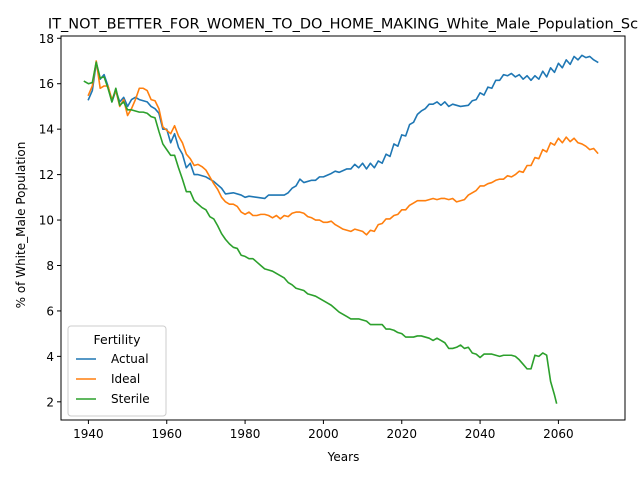 The image size is (640, 480). What do you see at coordinates (50, 266) in the screenshot?
I see `y-tick-label: 8` at bounding box center [50, 266].